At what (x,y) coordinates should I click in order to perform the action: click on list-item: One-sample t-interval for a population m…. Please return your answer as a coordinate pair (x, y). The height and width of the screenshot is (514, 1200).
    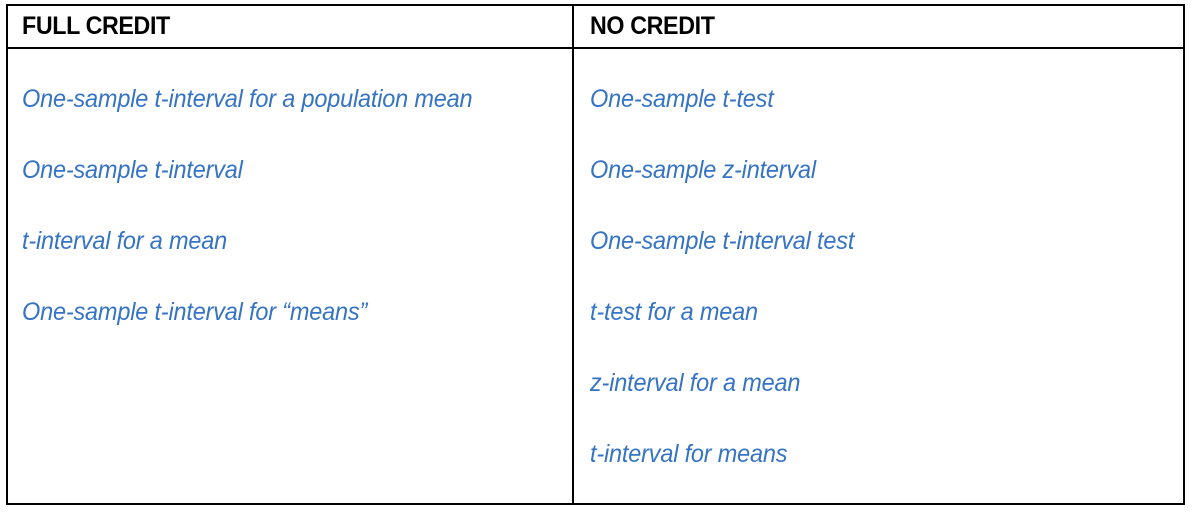
    Looking at the image, I should click on (247, 99).